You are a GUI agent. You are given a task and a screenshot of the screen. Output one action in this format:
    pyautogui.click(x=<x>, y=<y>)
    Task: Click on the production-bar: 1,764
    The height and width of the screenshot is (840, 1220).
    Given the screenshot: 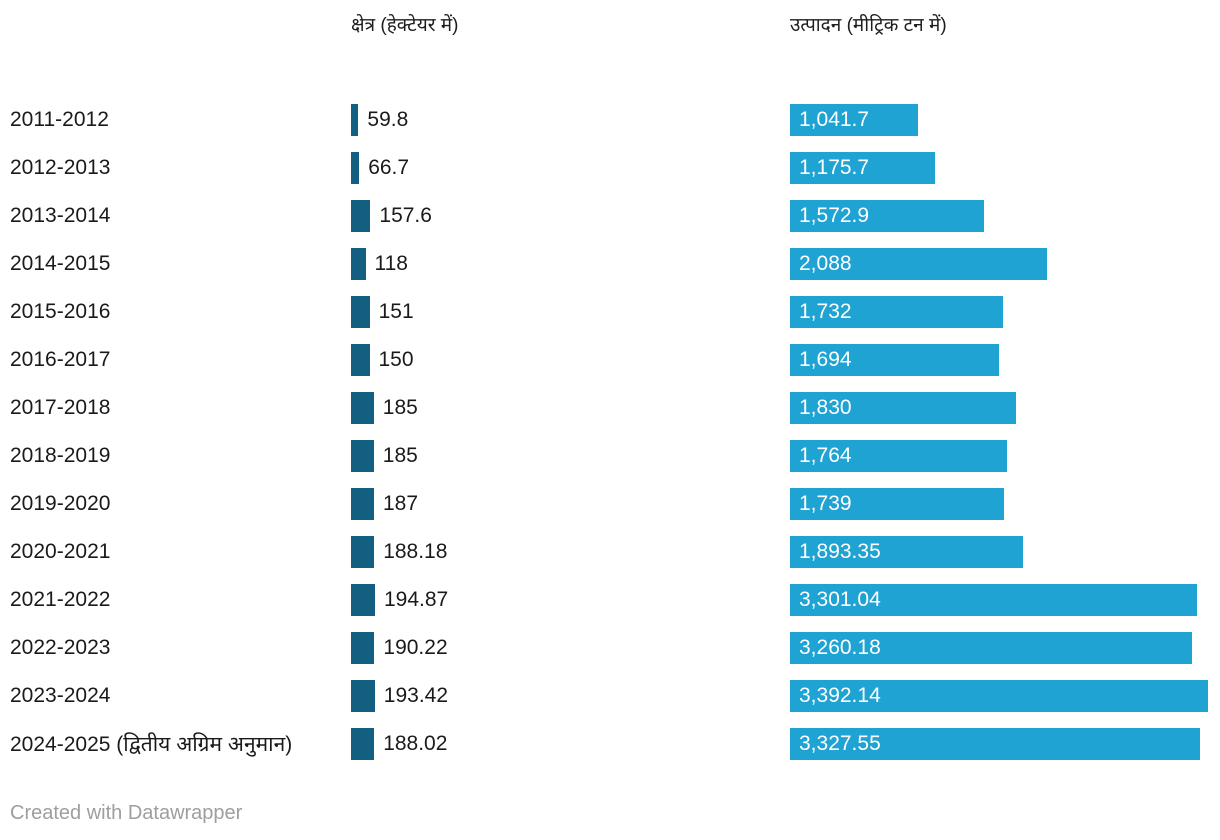 What is the action you would take?
    pyautogui.click(x=899, y=456)
    